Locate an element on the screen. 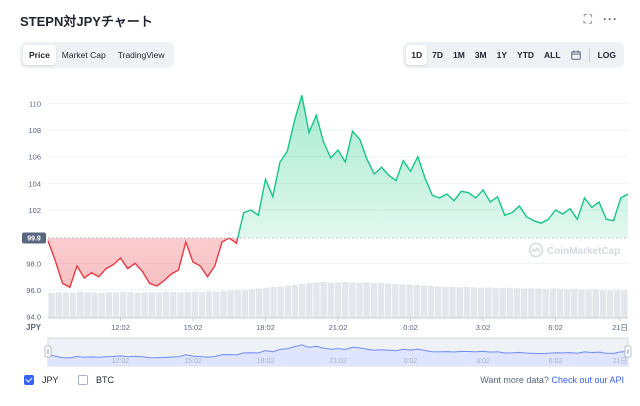 The height and width of the screenshot is (406, 640). tab-tradingview: TradingView is located at coordinates (141, 55).